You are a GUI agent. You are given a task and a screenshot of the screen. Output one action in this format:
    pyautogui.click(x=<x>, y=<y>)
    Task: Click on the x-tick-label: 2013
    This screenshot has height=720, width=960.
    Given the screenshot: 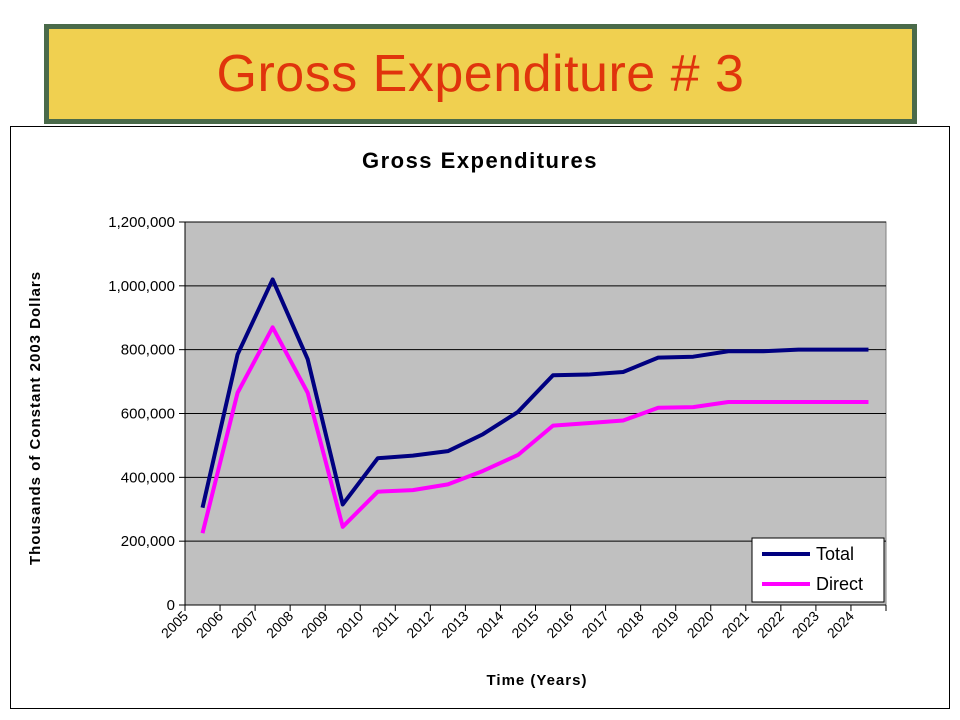 What is the action you would take?
    pyautogui.click(x=454, y=624)
    